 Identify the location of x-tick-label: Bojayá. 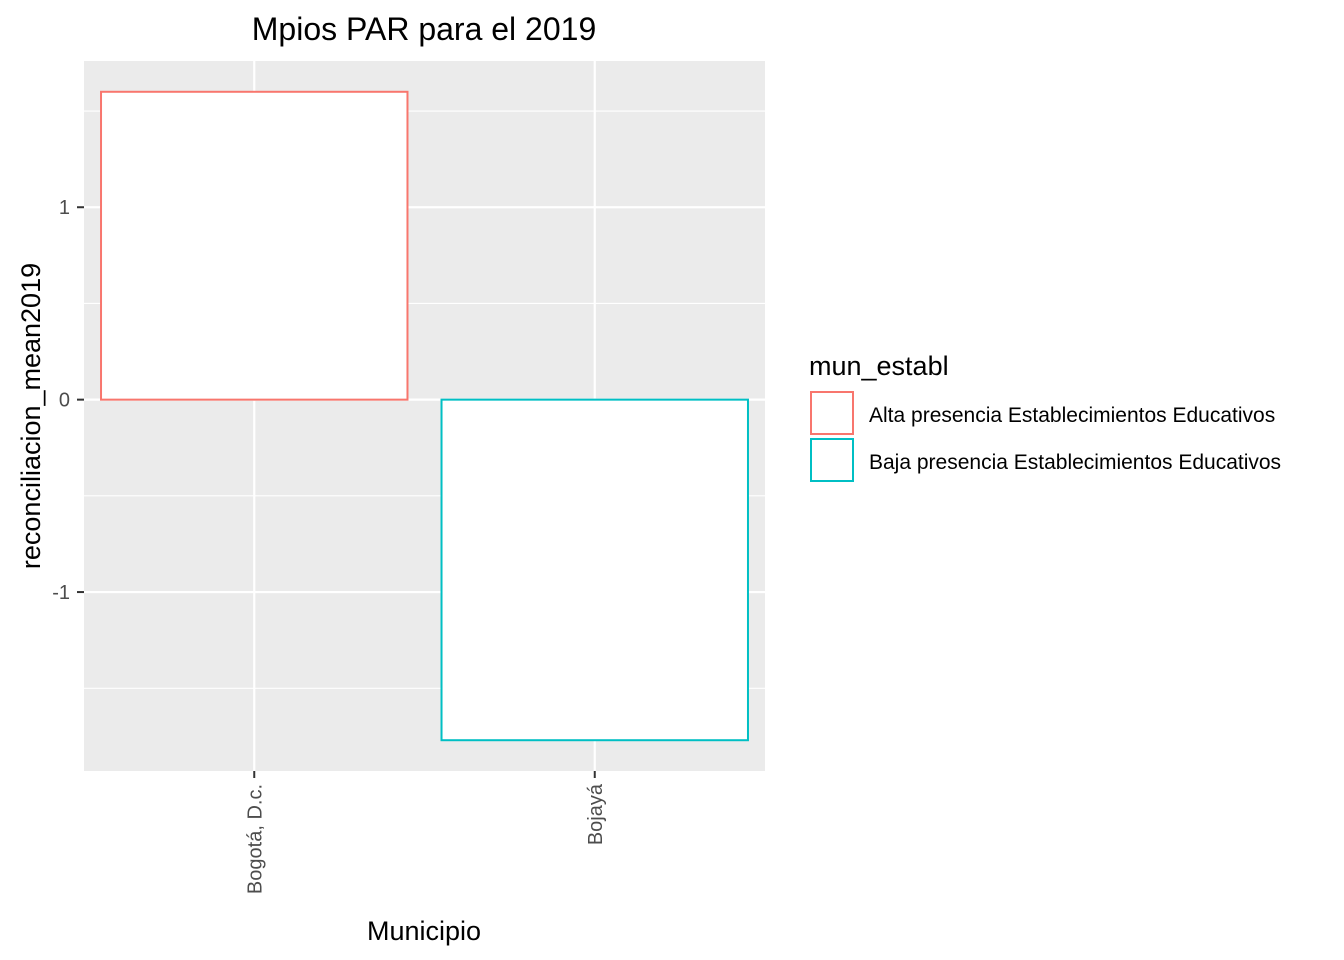
(596, 814).